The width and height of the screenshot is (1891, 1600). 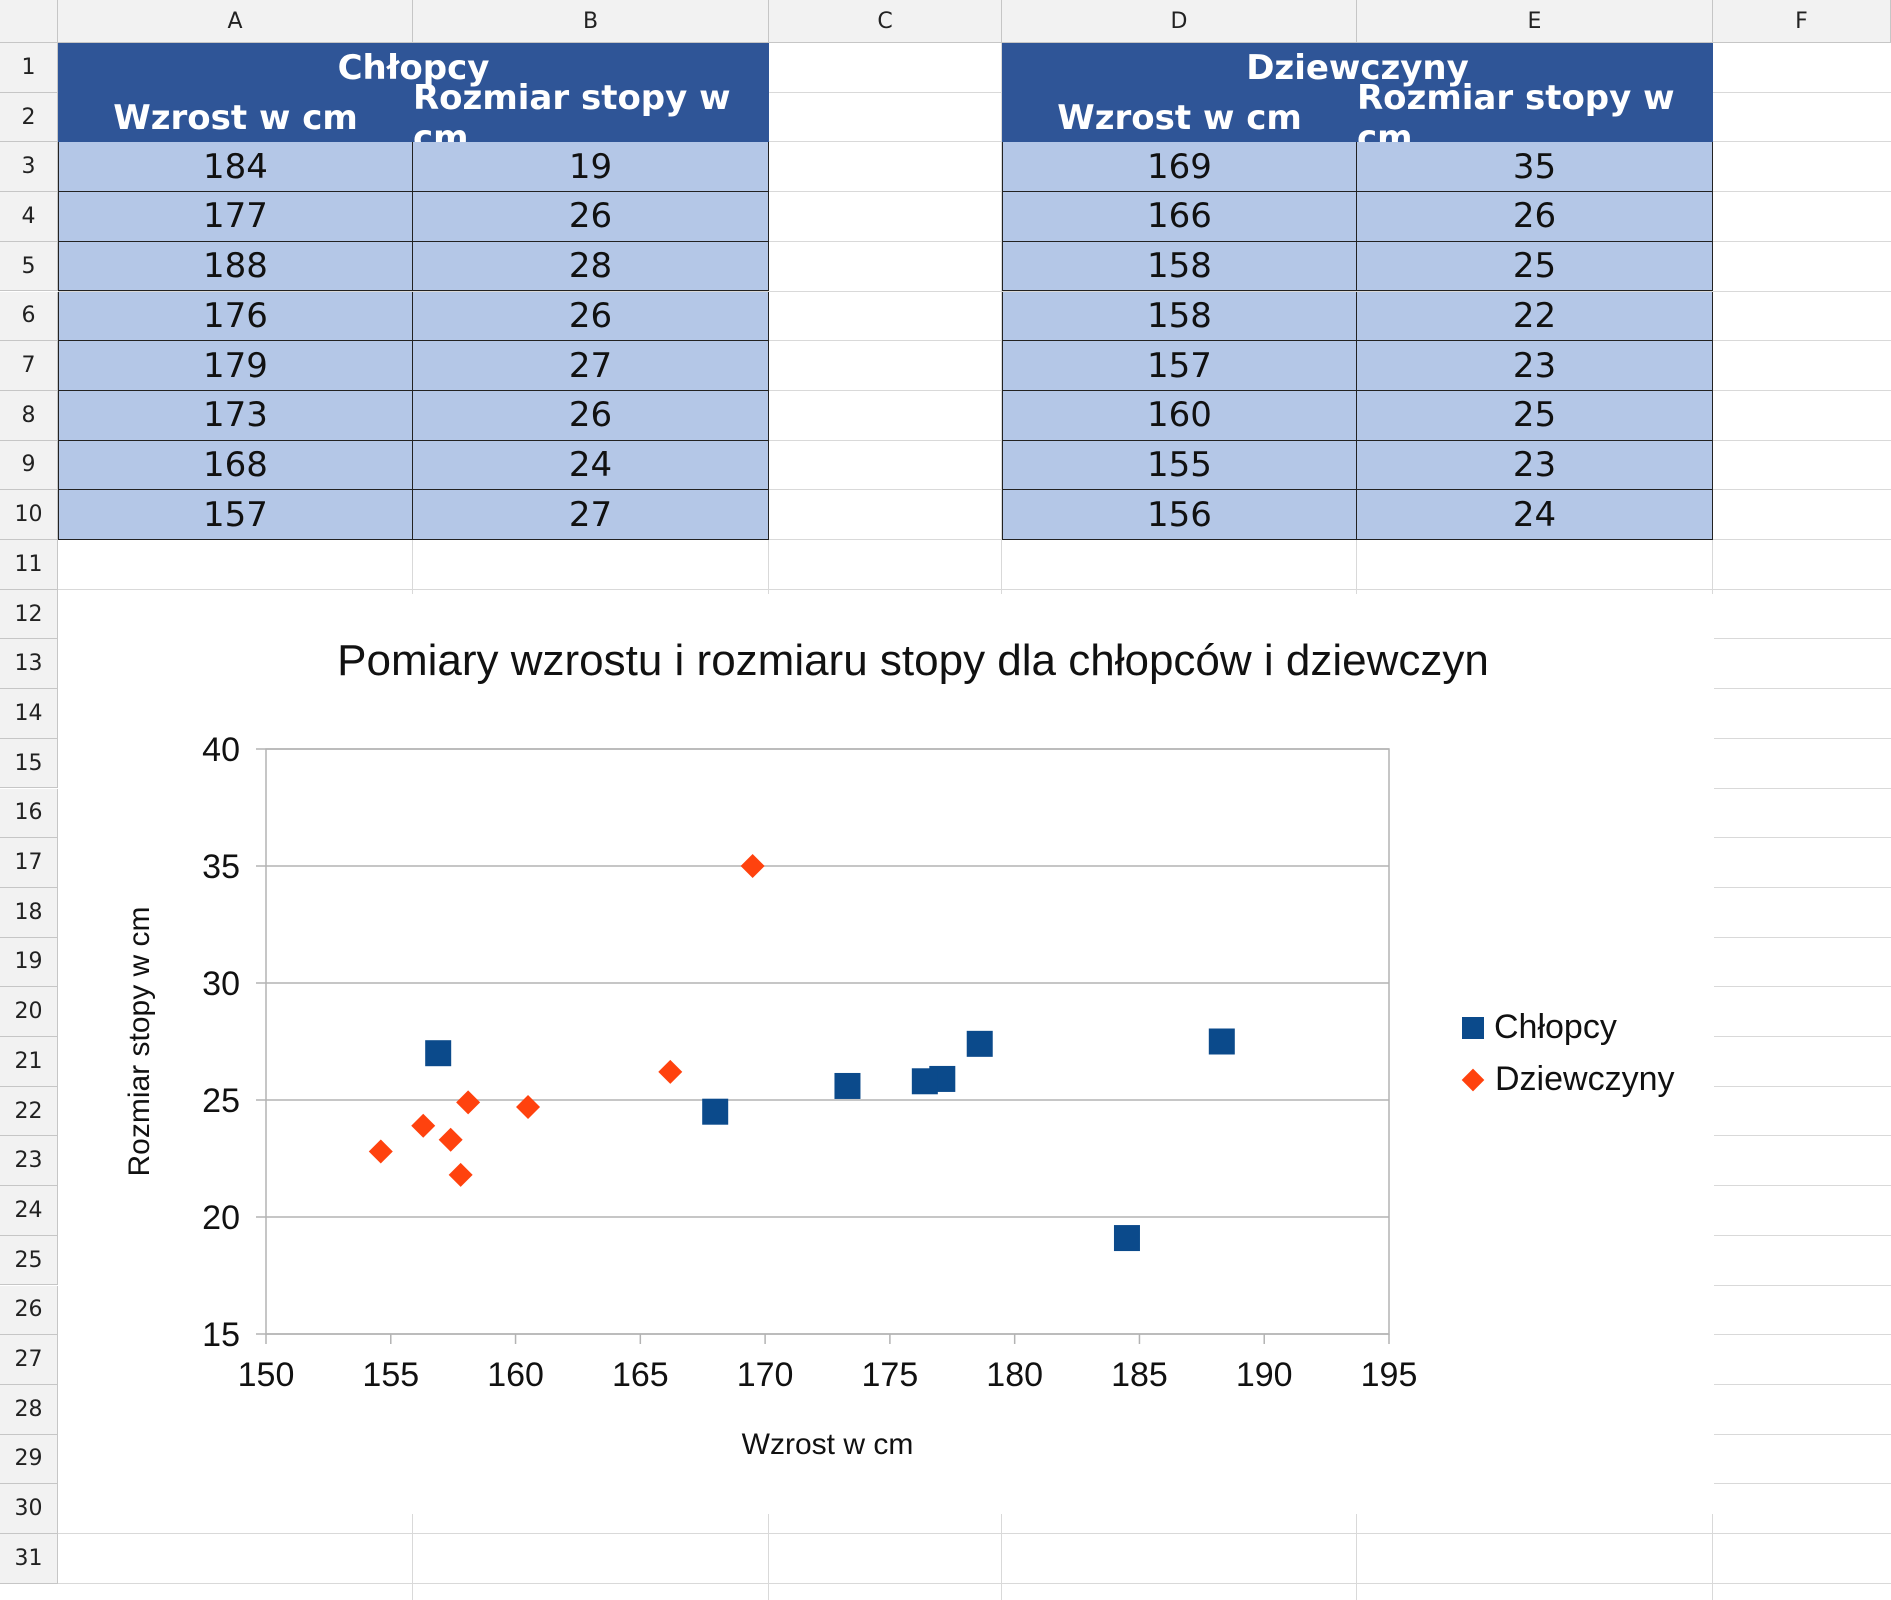 What do you see at coordinates (1389, 1375) in the screenshot?
I see `x-tick-label: 195` at bounding box center [1389, 1375].